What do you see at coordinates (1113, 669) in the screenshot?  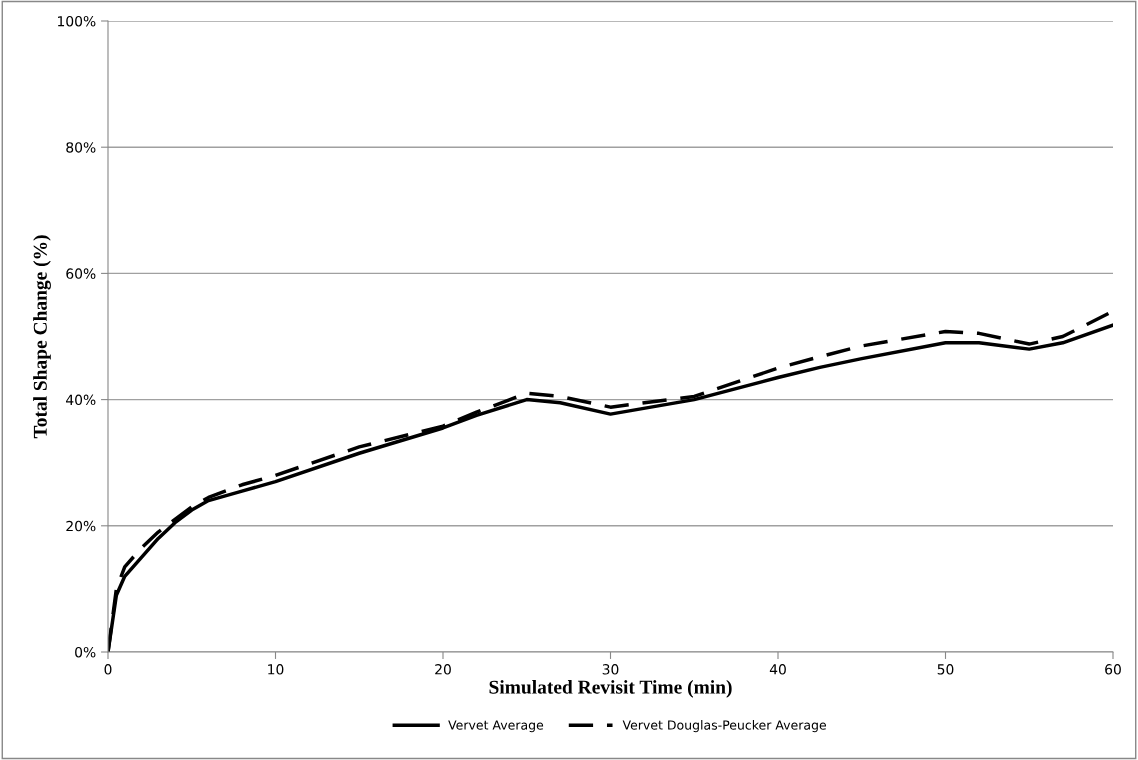 I see `x-tick-label: 60` at bounding box center [1113, 669].